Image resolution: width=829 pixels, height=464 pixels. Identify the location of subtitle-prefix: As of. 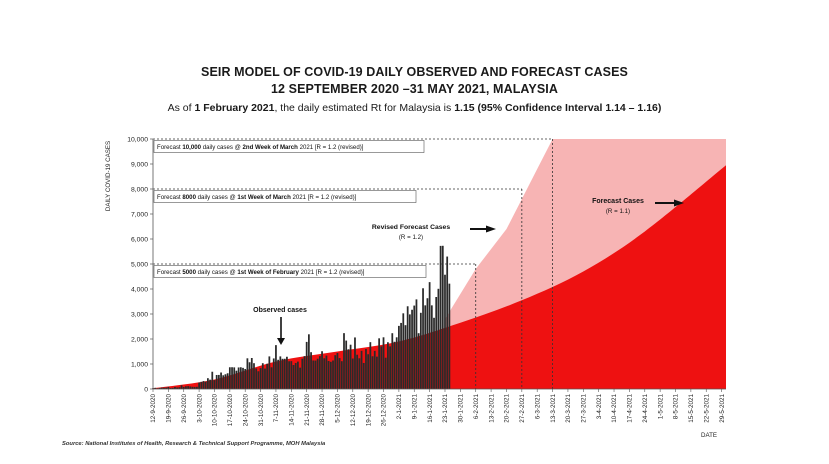
(181, 108).